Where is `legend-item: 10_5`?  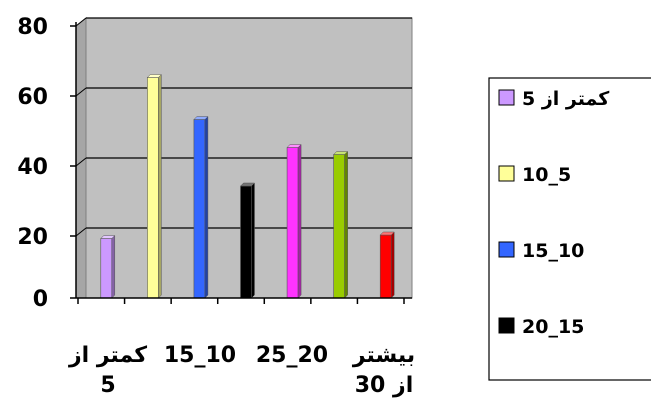 legend-item: 10_5 is located at coordinates (534, 175).